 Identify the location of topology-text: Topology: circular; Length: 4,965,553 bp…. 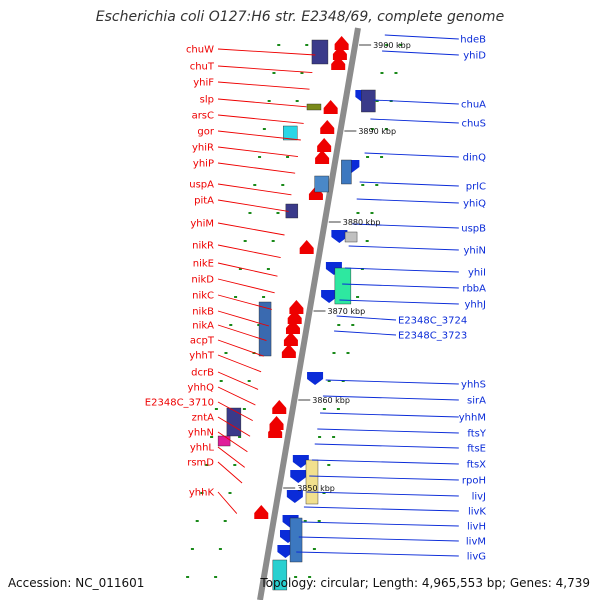
(425, 583).